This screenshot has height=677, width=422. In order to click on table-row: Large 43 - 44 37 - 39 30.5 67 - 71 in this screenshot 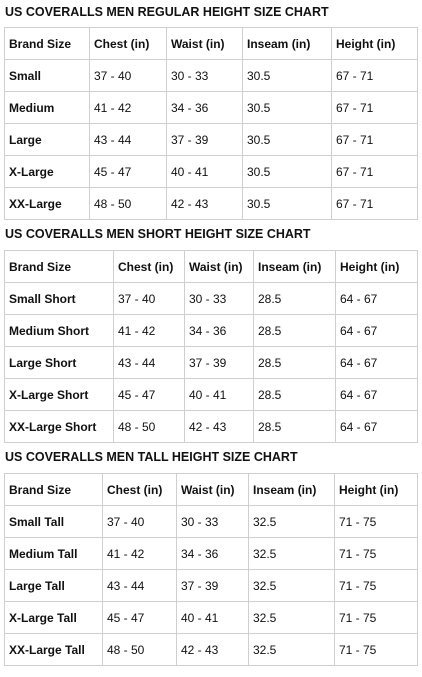, I will do `click(211, 139)`.